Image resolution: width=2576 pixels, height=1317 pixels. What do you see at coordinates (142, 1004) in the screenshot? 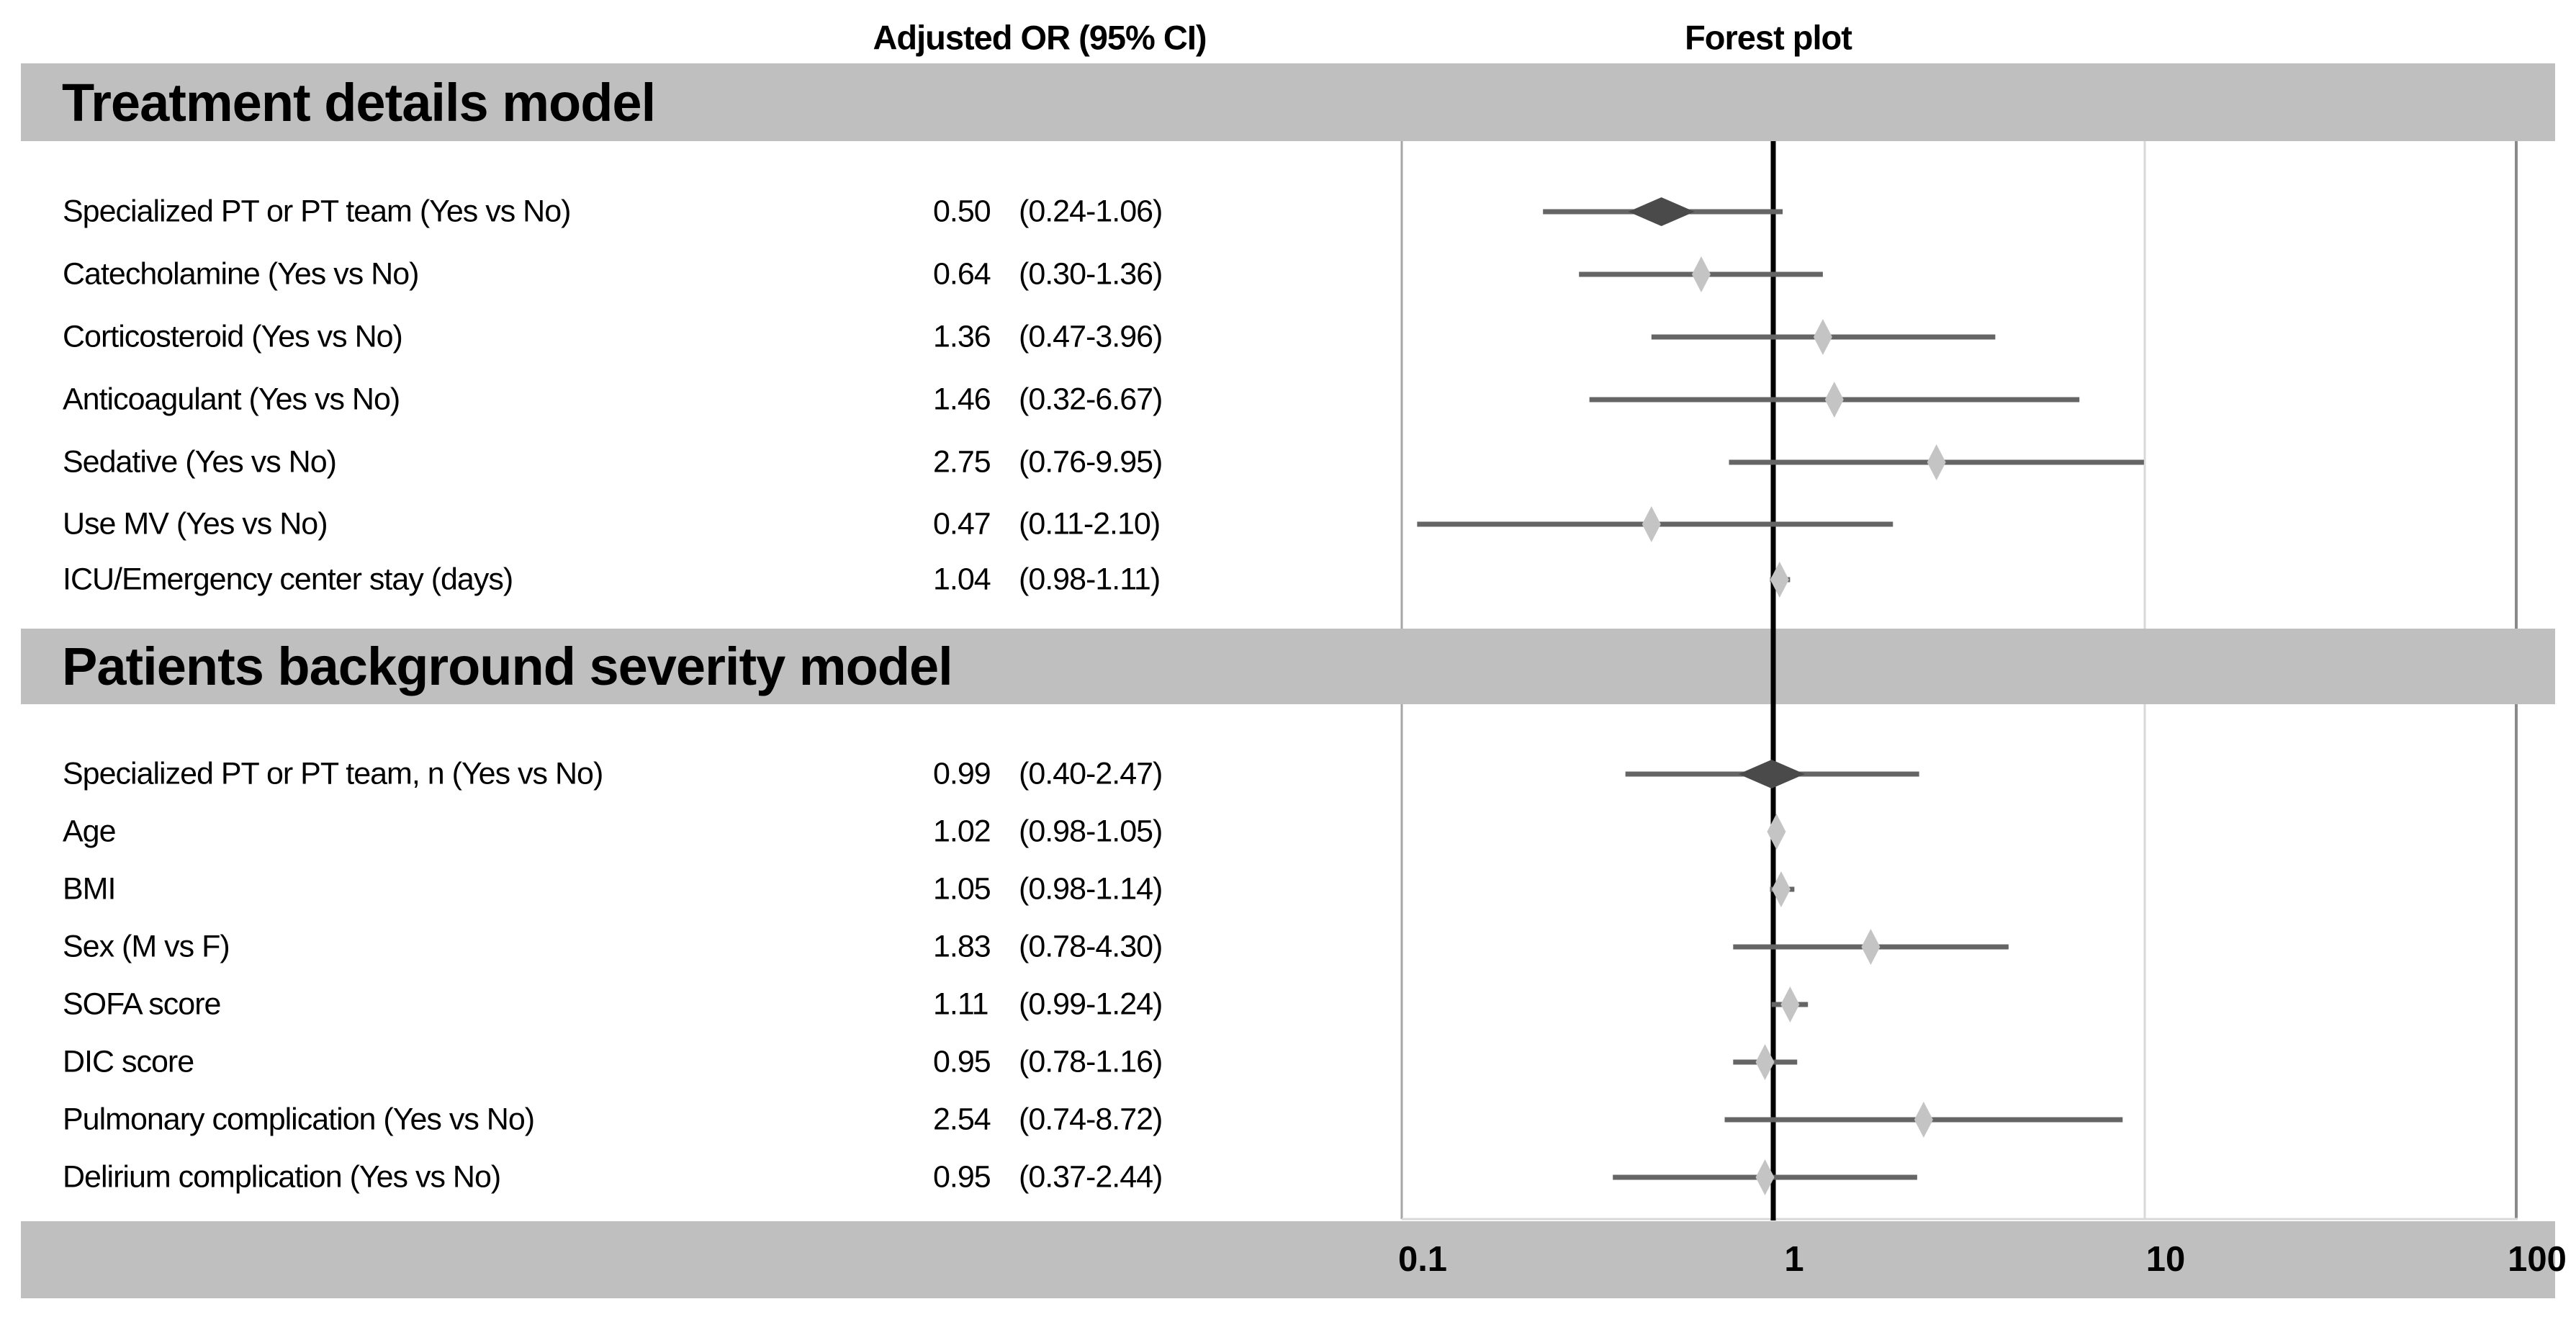
I see `row-label: SOFA score` at bounding box center [142, 1004].